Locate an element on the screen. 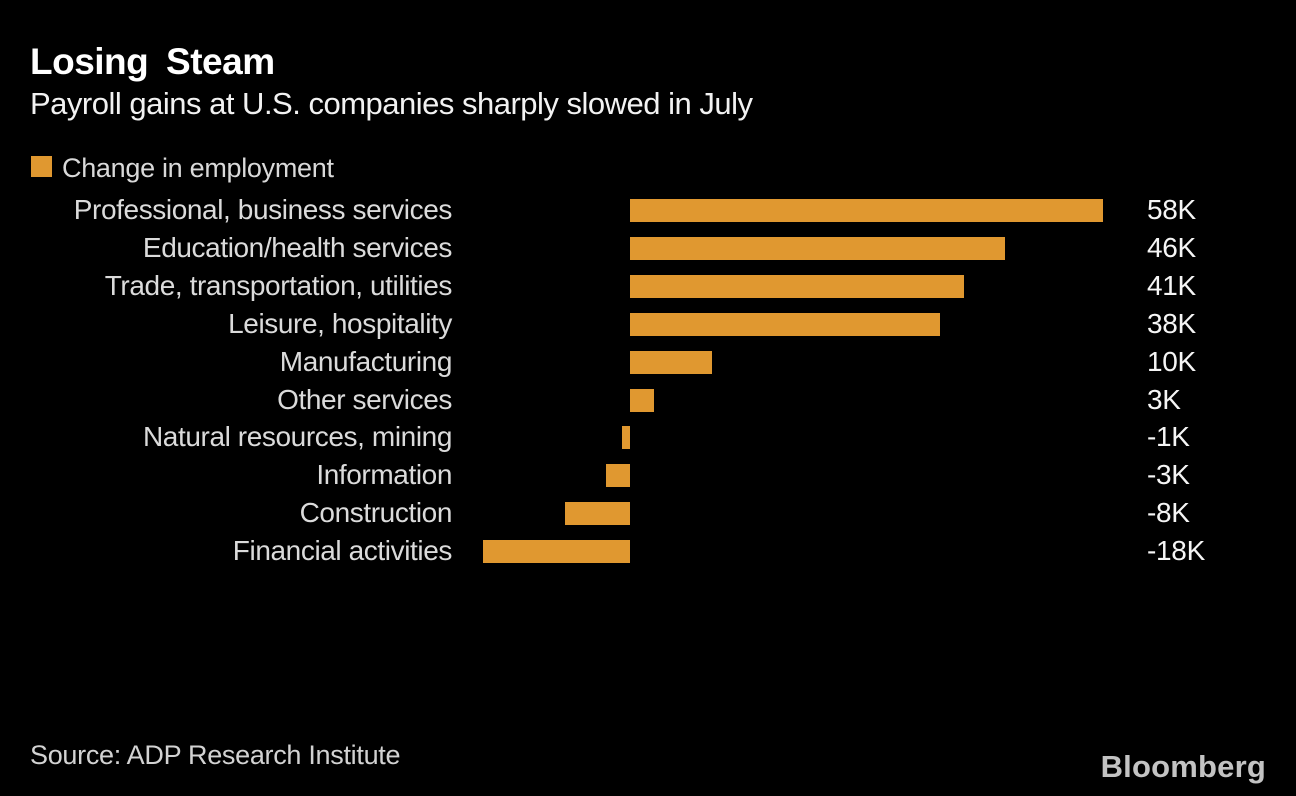  legend-label: Change in employment is located at coordinates (198, 168).